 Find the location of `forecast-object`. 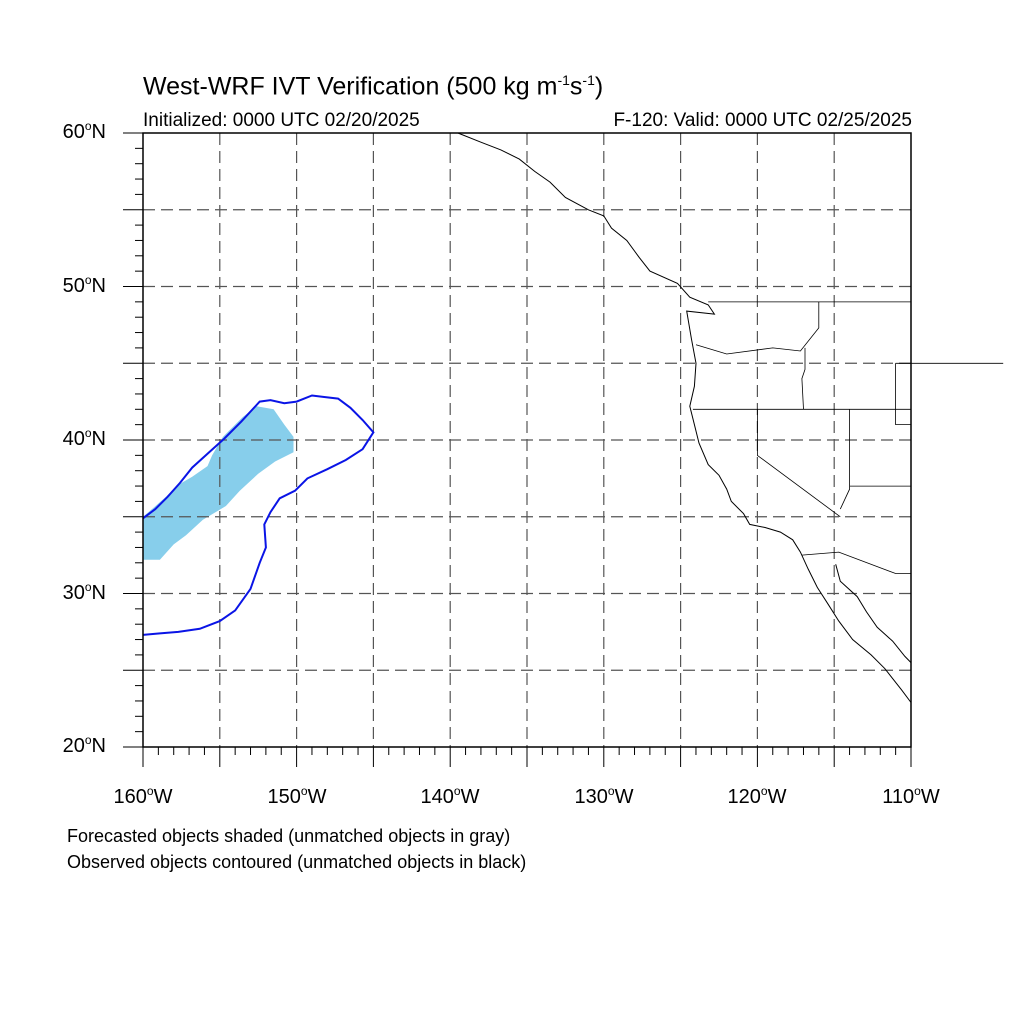

forecast-object is located at coordinates (218, 483).